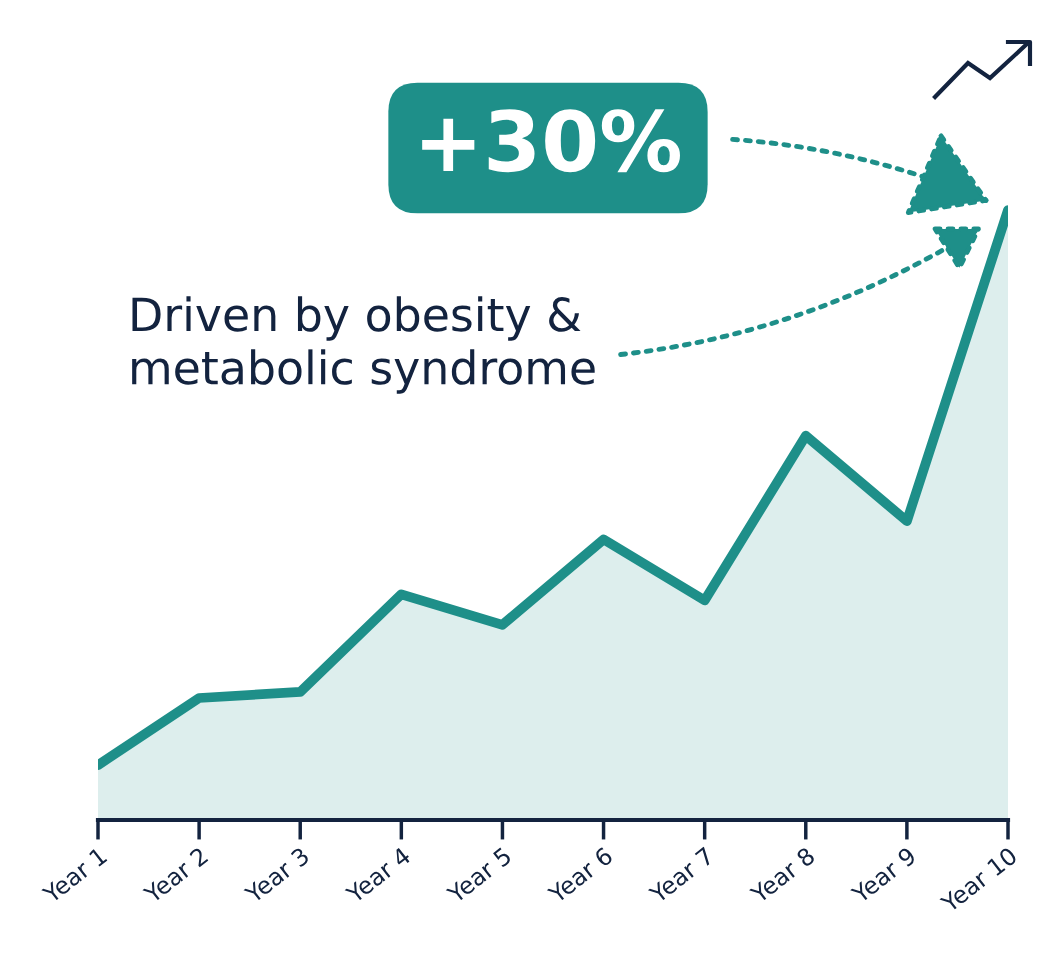  Describe the element at coordinates (782, 875) in the screenshot. I see `x-tick-label: Year 8` at that location.